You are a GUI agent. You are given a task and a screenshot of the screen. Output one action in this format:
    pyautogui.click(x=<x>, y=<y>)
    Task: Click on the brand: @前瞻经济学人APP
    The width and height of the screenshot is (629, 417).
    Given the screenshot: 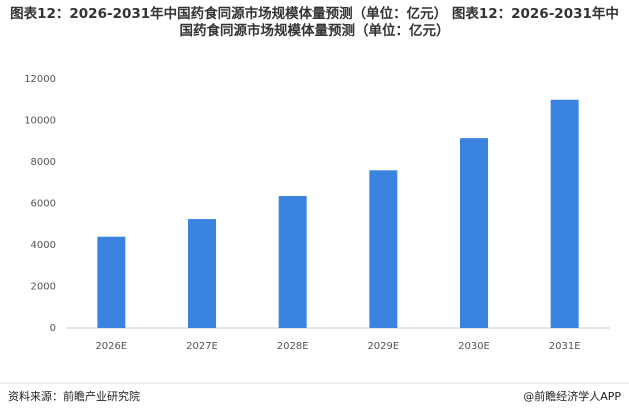 What is the action you would take?
    pyautogui.click(x=572, y=396)
    